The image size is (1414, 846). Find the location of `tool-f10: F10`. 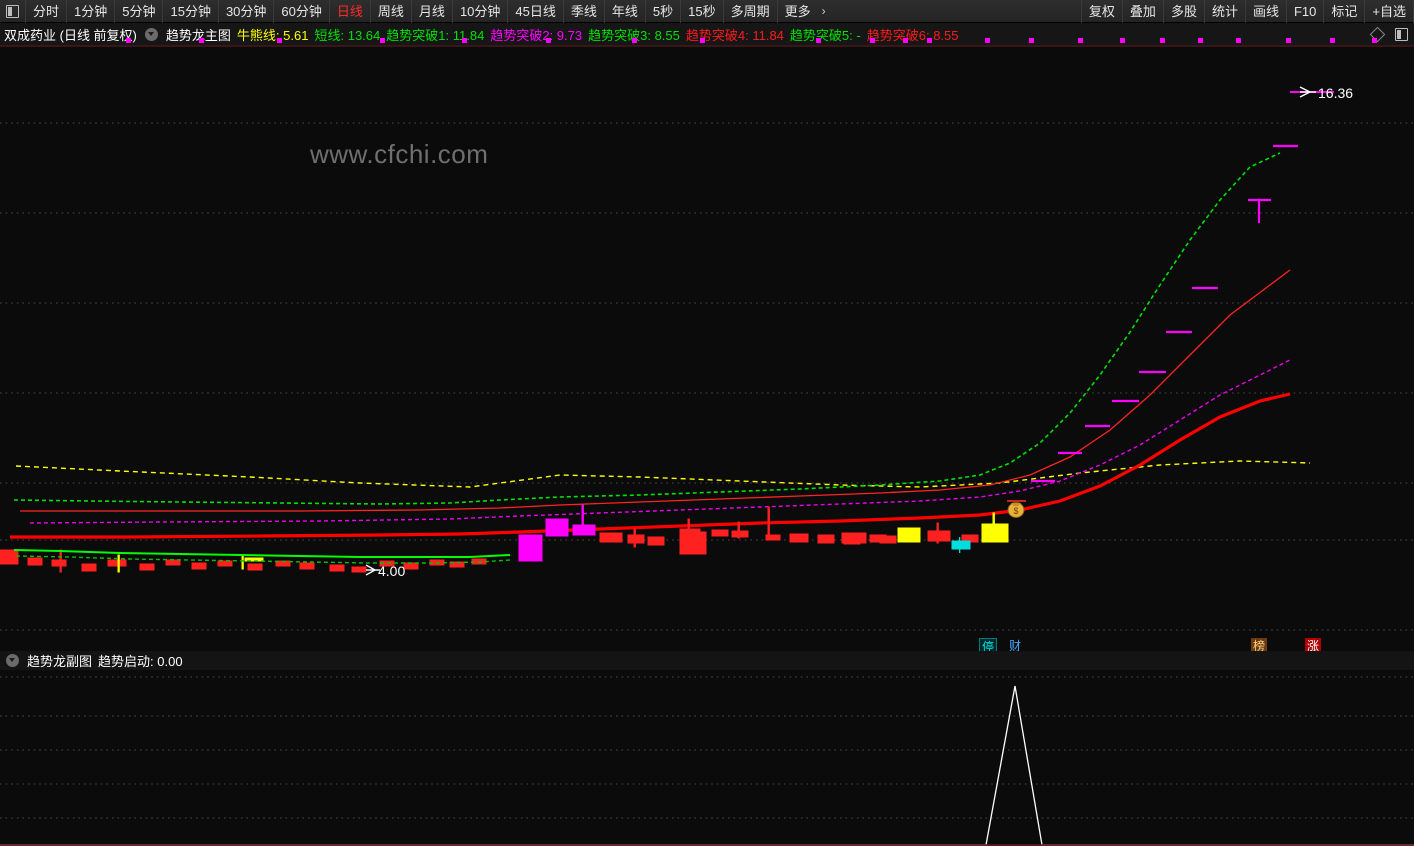

tool-f10: F10 is located at coordinates (1306, 11).